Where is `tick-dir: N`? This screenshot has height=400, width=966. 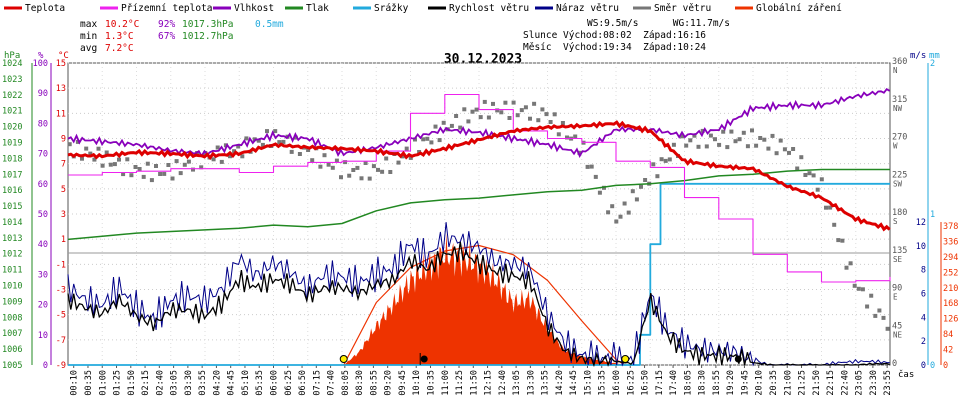
tick-dir: N is located at coordinates (895, 70).